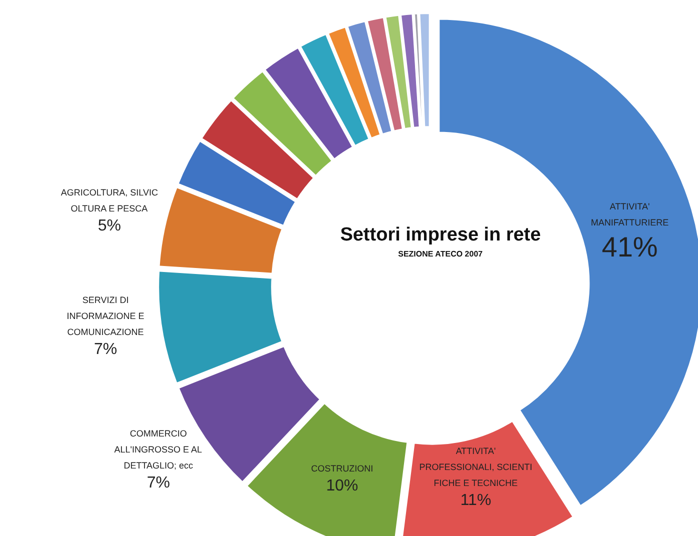  I want to click on text: SEZIONE ATECO 2007, so click(441, 254).